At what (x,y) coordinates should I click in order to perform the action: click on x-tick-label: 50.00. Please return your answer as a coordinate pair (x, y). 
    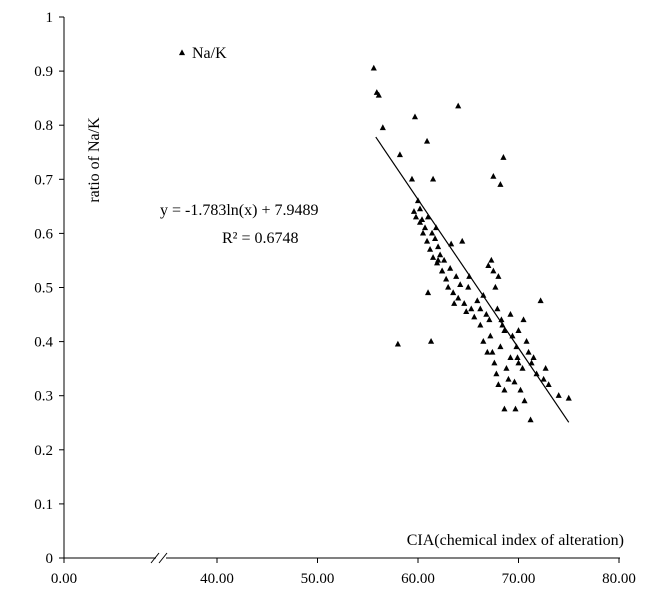
    Looking at the image, I should click on (318, 579).